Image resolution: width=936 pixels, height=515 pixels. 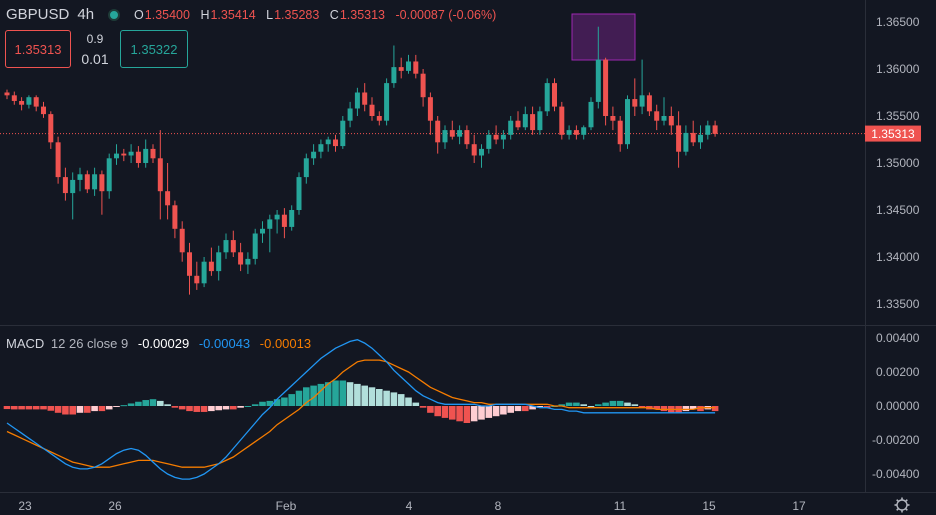 I want to click on buy-button: 1.35322, so click(x=154, y=49).